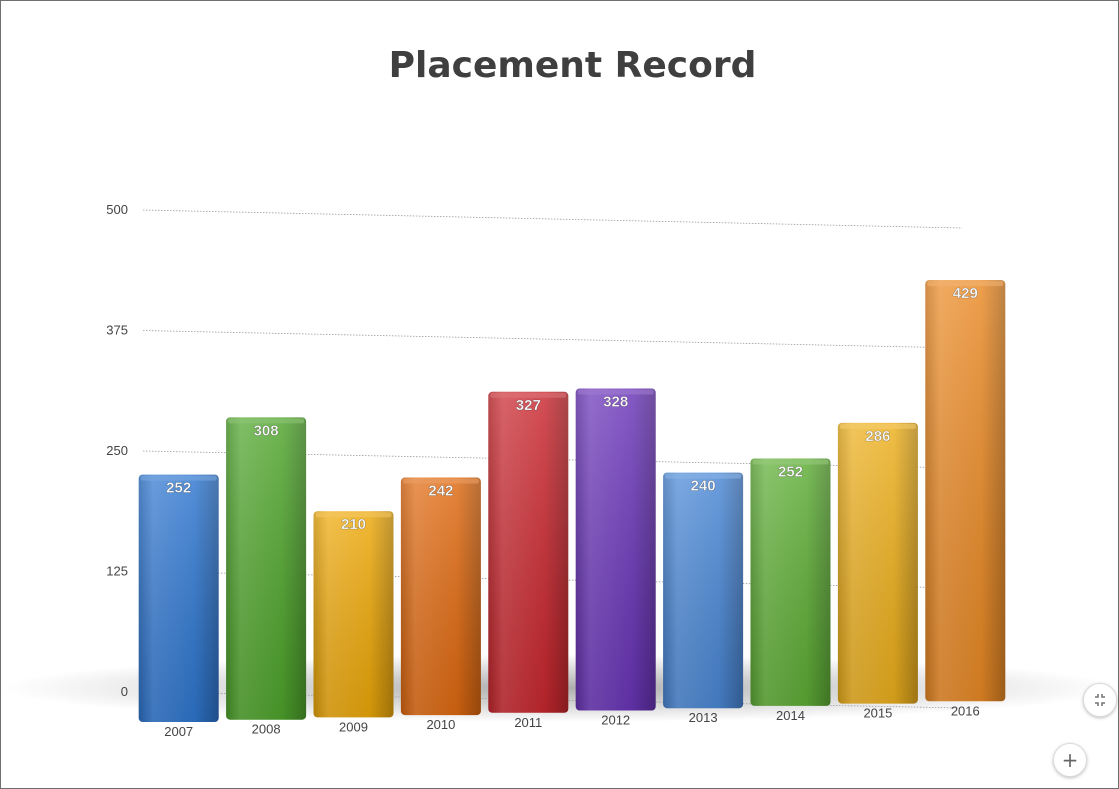  I want to click on y-tick-label: 125, so click(117, 571).